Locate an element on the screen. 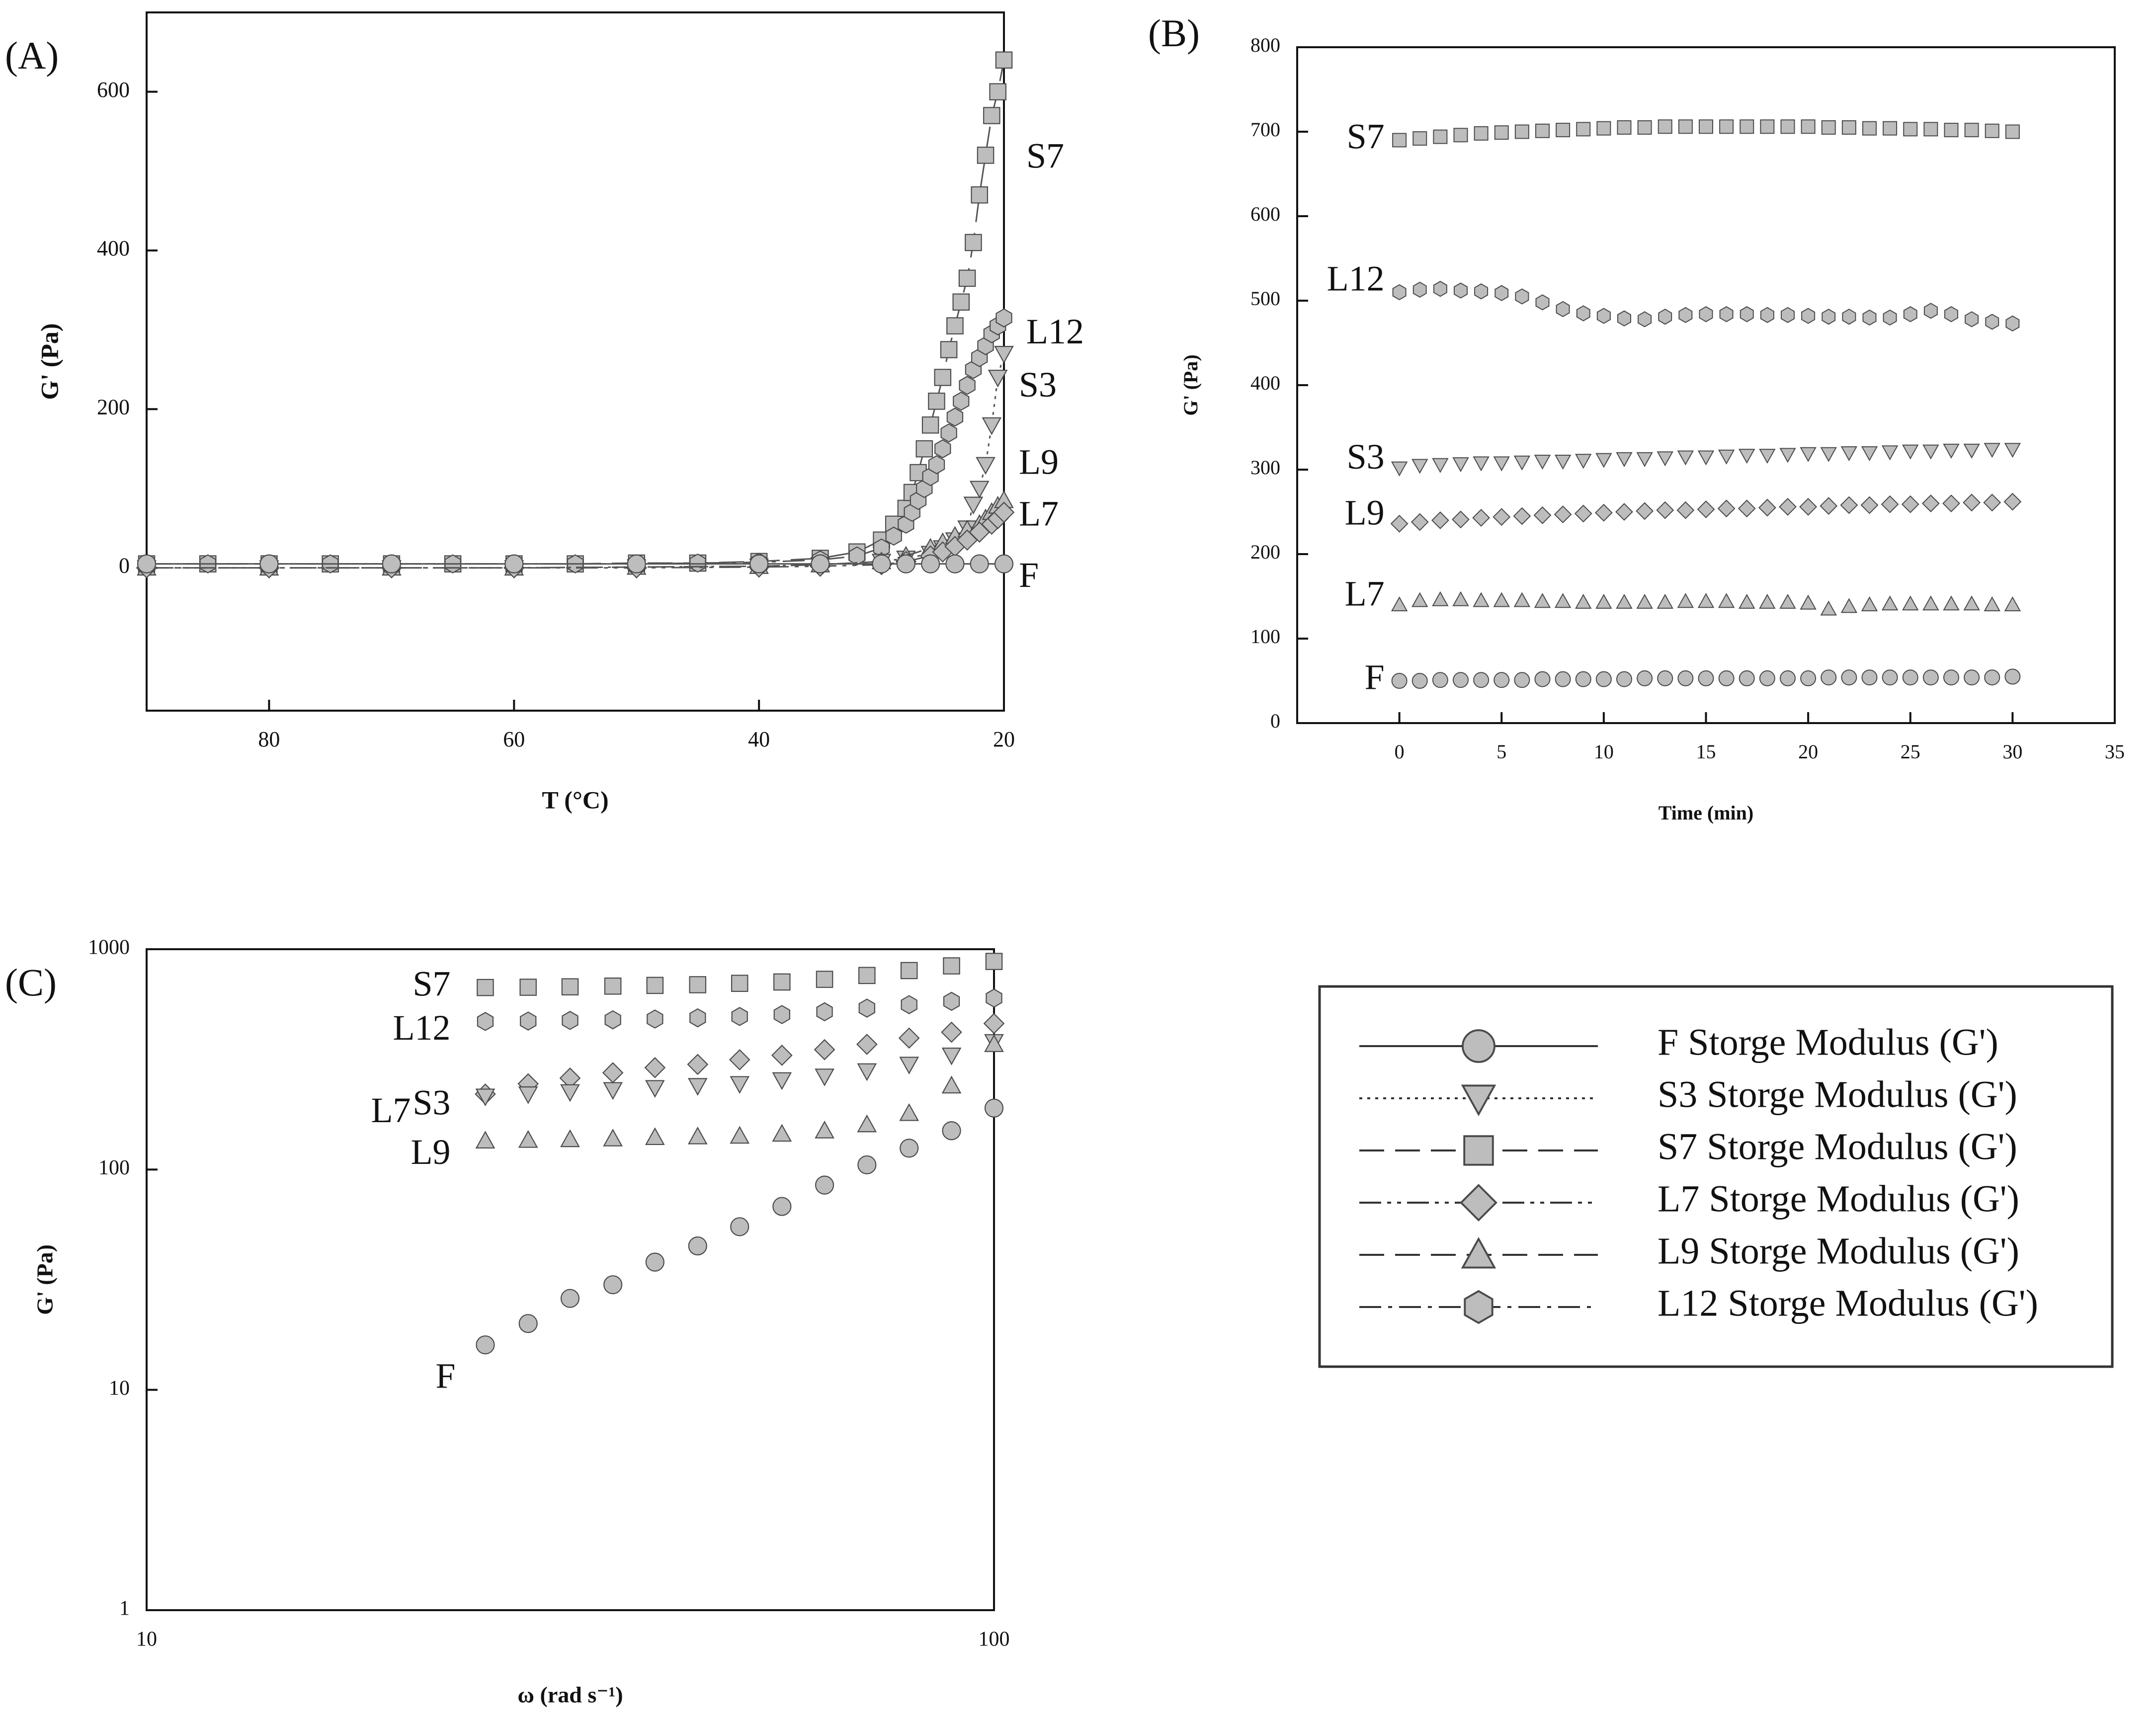  legend-label: F Storge Modulus (G') is located at coordinates (1828, 1042).